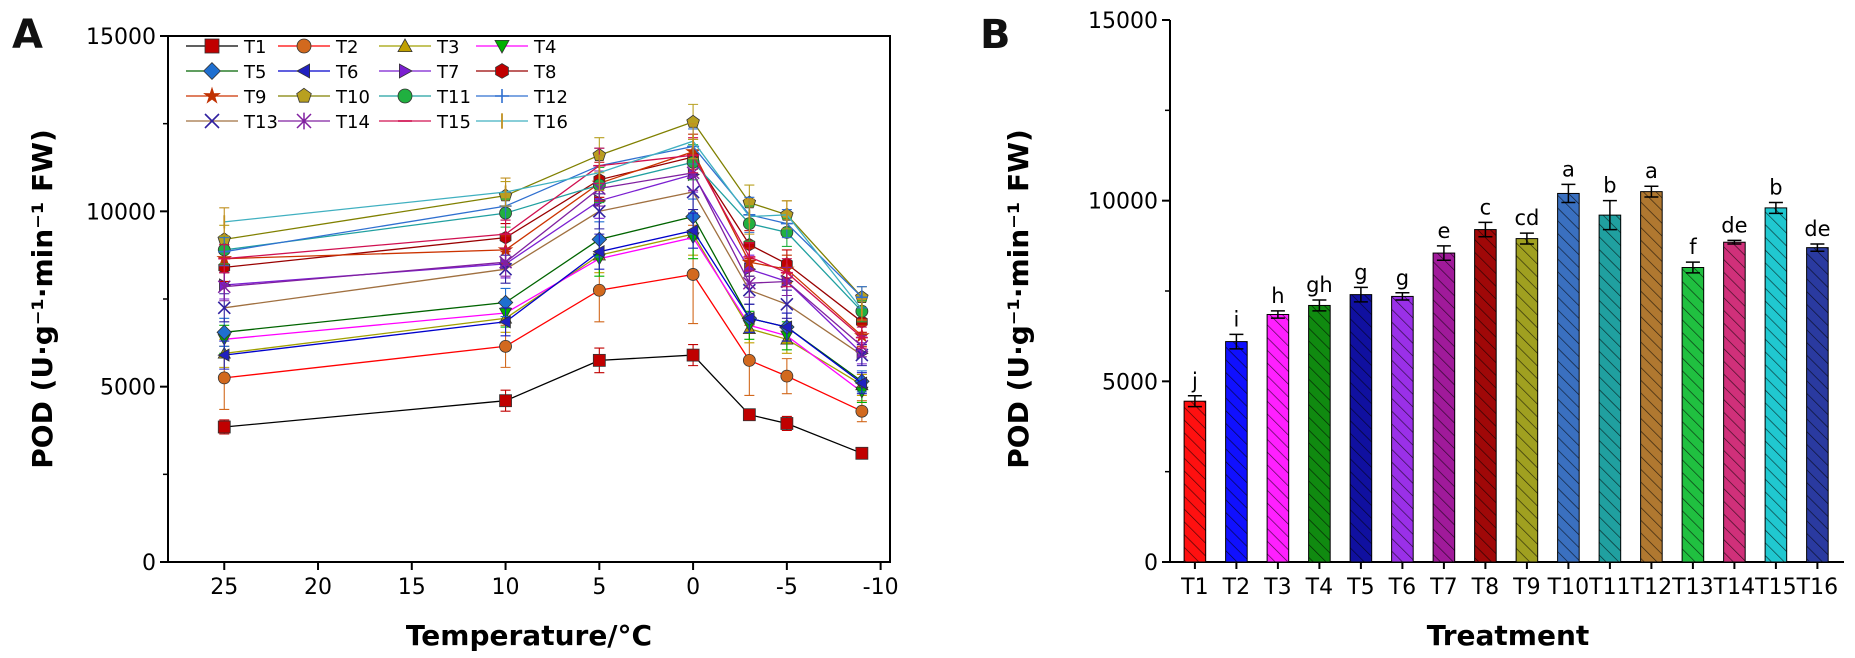 This screenshot has width=1855, height=658. What do you see at coordinates (224, 587) in the screenshot?
I see `a-x-tick-label: 25` at bounding box center [224, 587].